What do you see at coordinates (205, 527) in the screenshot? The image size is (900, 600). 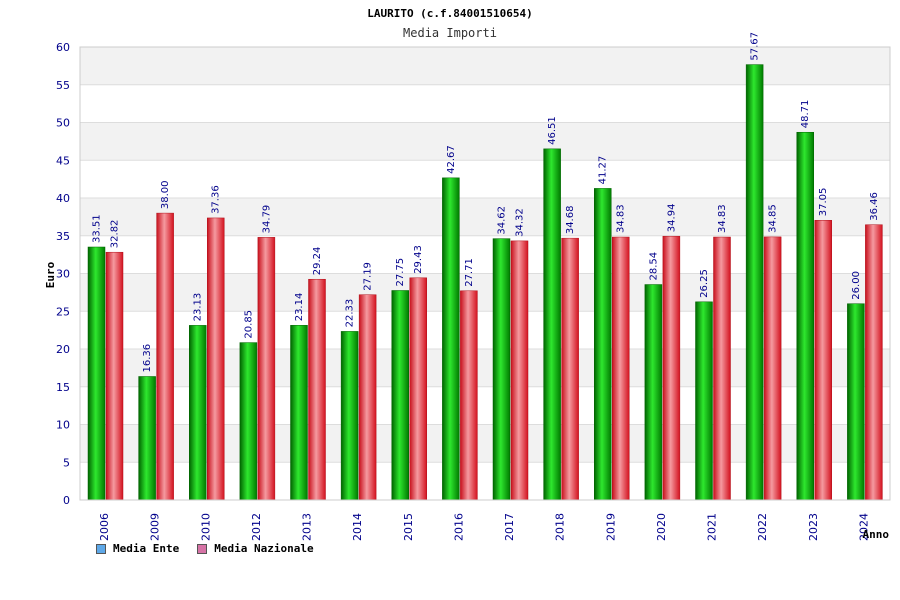 I see `x-tick-label: 2010` at bounding box center [205, 527].